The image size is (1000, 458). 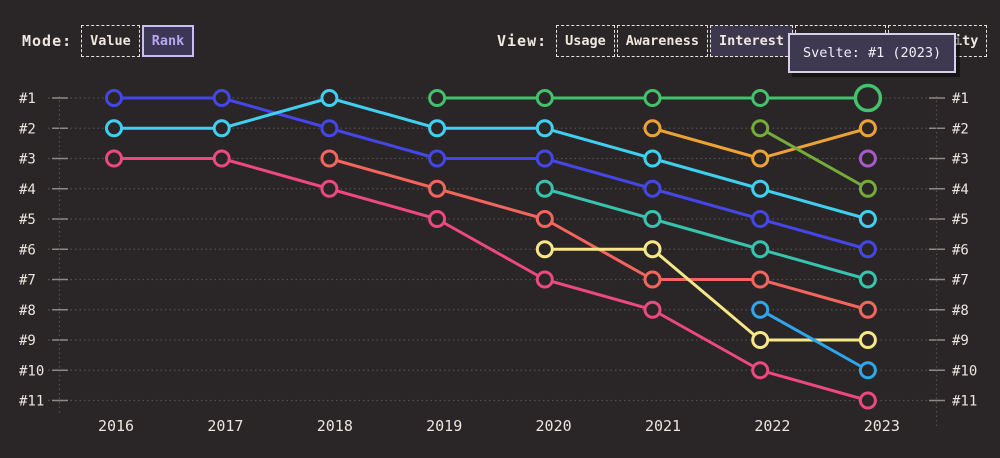 I want to click on data-point-cyan-2022, so click(x=760, y=188).